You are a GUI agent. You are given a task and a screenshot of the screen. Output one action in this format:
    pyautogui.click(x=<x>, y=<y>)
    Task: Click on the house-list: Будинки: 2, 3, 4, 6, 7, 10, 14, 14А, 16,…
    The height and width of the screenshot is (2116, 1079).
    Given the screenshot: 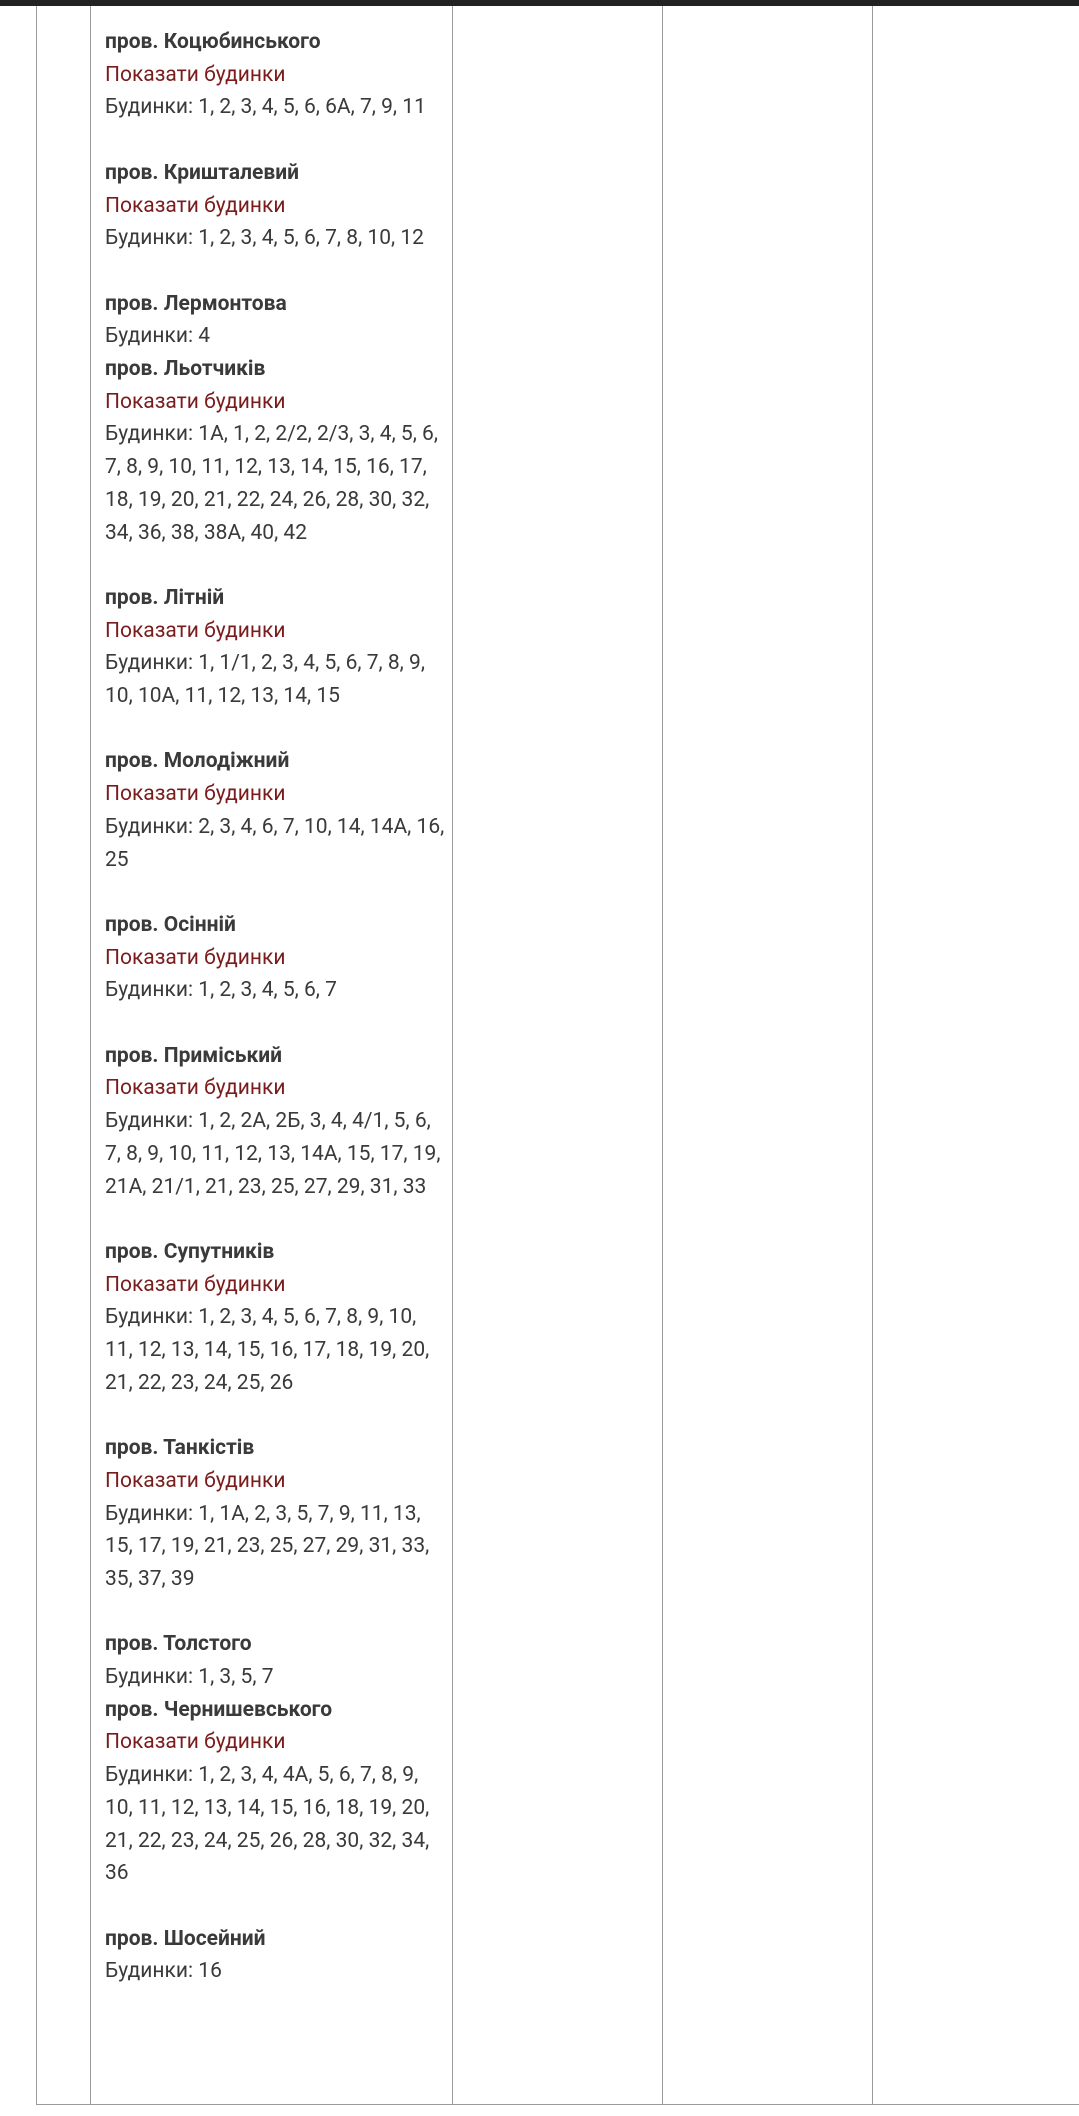 What is the action you would take?
    pyautogui.click(x=275, y=843)
    